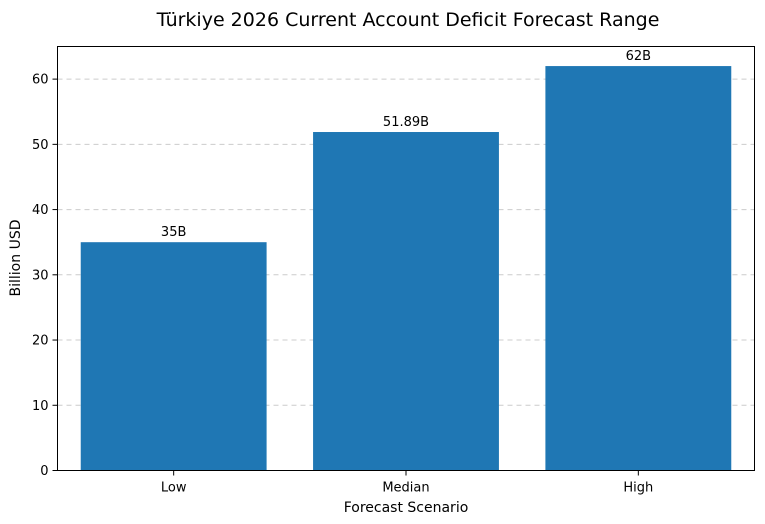 The width and height of the screenshot is (765, 524). I want to click on data-label: 62B, so click(638, 56).